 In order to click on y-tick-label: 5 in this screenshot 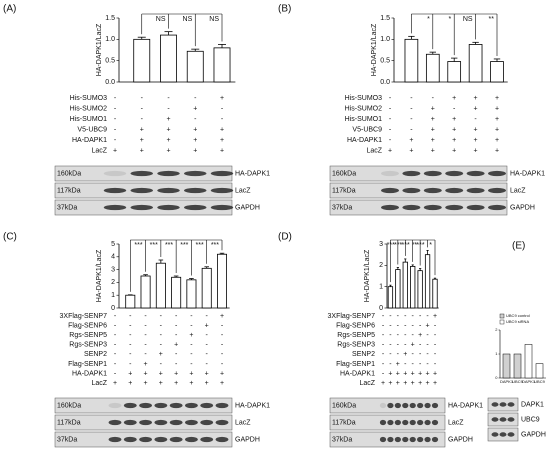, I will do `click(113, 244)`.